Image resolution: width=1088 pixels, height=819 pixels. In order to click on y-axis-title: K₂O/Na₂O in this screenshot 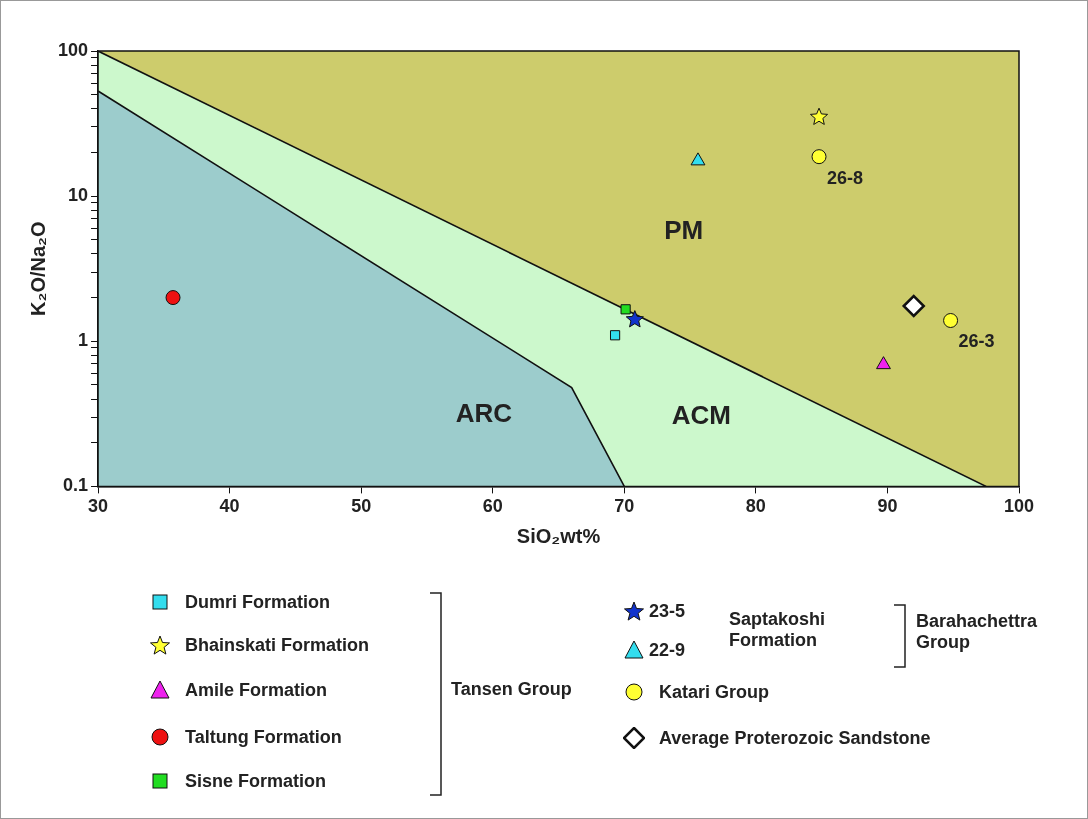, I will do `click(37, 268)`.